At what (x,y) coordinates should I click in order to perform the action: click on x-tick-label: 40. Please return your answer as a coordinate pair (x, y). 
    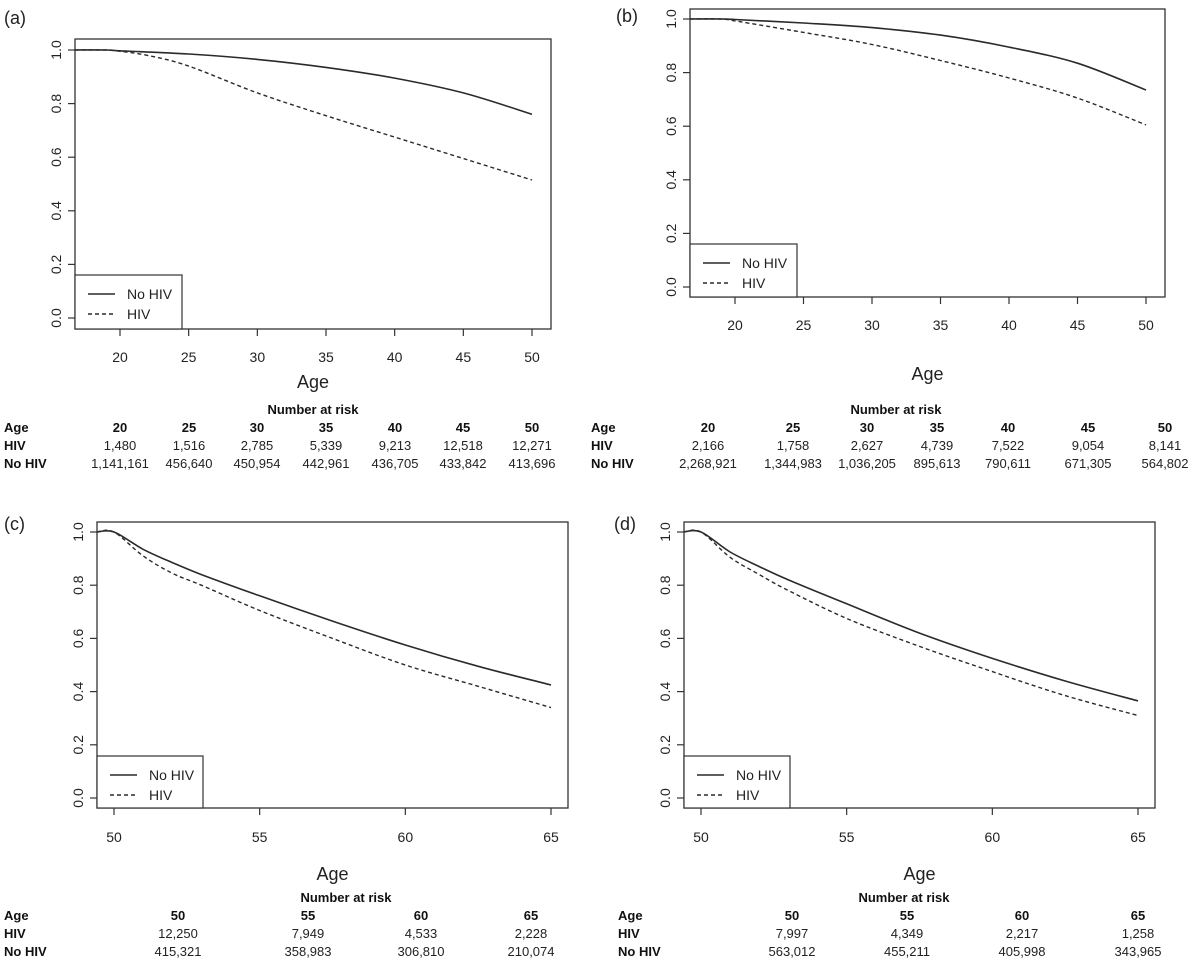
    Looking at the image, I should click on (1009, 325).